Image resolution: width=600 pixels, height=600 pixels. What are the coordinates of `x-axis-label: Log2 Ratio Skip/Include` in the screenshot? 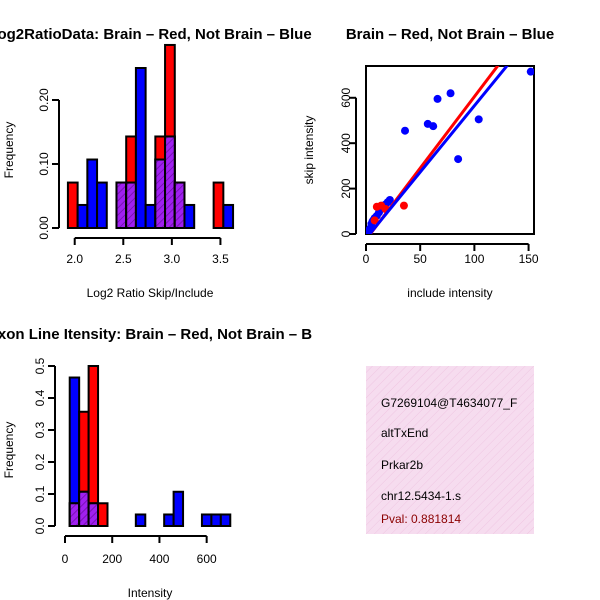 It's located at (150, 293).